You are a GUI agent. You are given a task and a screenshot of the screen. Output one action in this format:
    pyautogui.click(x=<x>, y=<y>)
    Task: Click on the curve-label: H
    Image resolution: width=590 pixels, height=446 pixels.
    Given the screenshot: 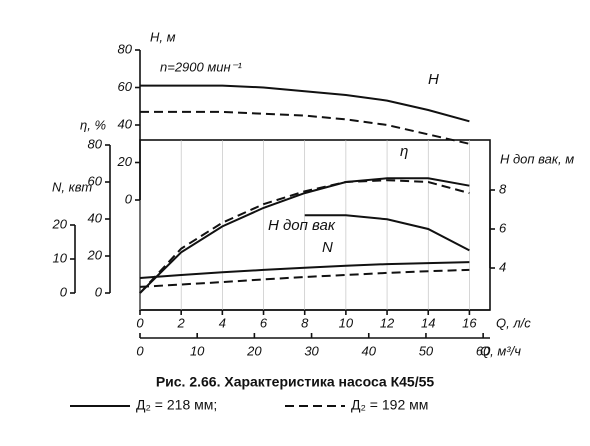 What is the action you would take?
    pyautogui.click(x=433, y=79)
    